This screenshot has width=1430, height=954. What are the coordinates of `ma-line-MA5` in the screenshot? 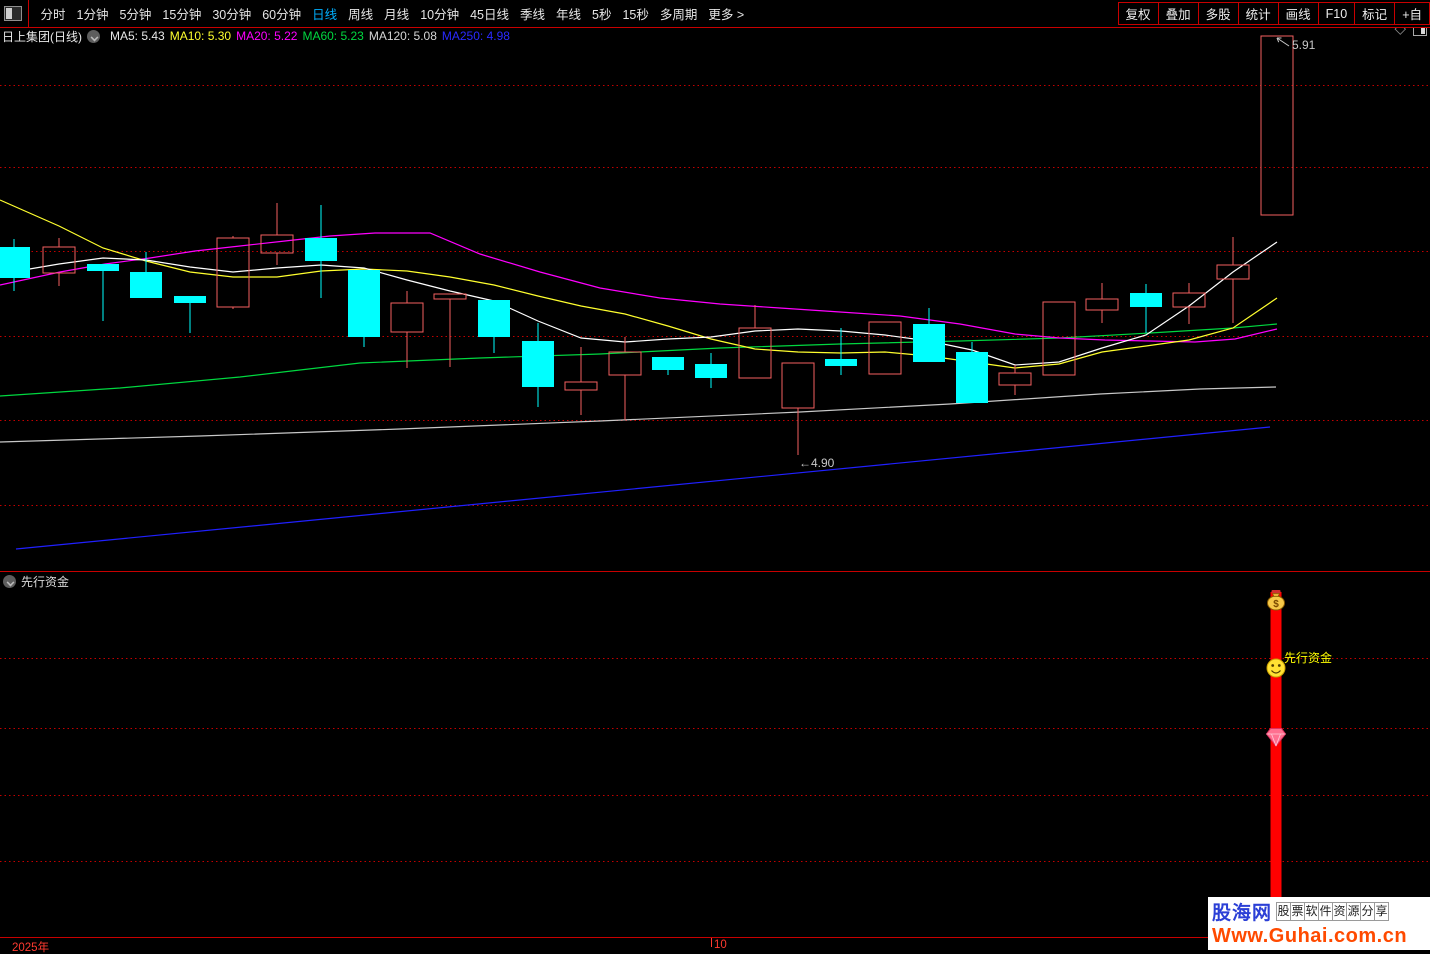 It's located at (639, 303).